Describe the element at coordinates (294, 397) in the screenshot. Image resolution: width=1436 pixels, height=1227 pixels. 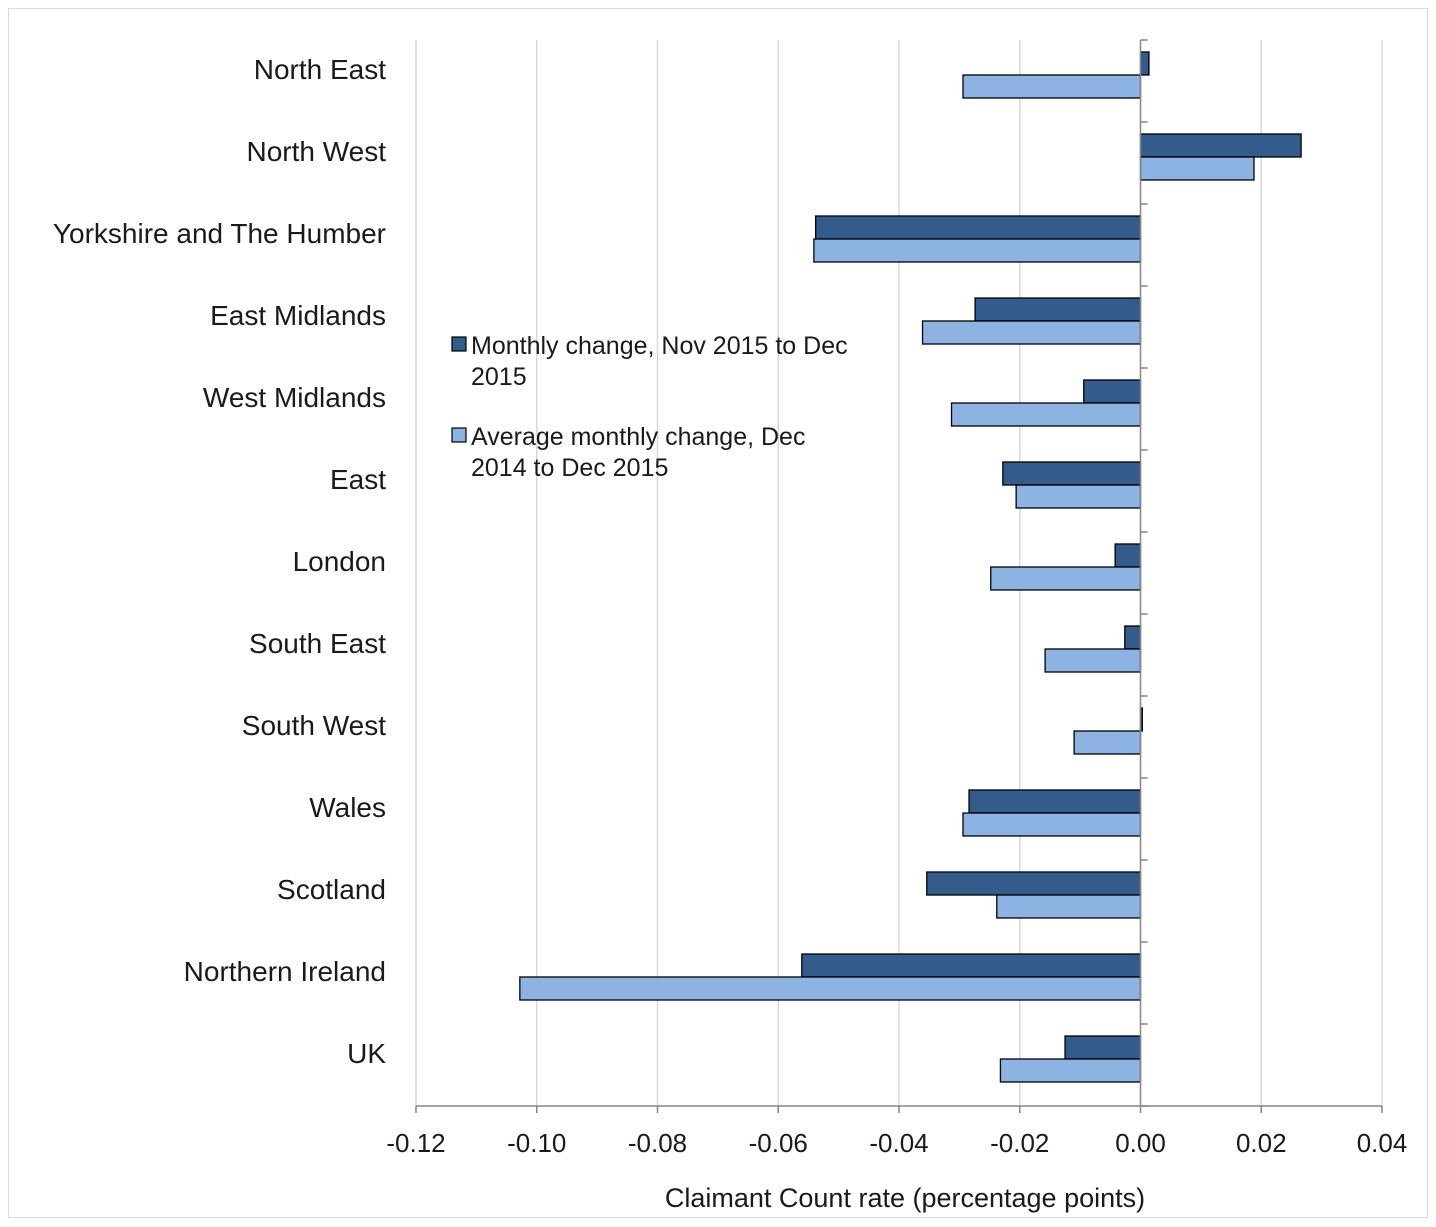
I see `category-label: West Midlands` at that location.